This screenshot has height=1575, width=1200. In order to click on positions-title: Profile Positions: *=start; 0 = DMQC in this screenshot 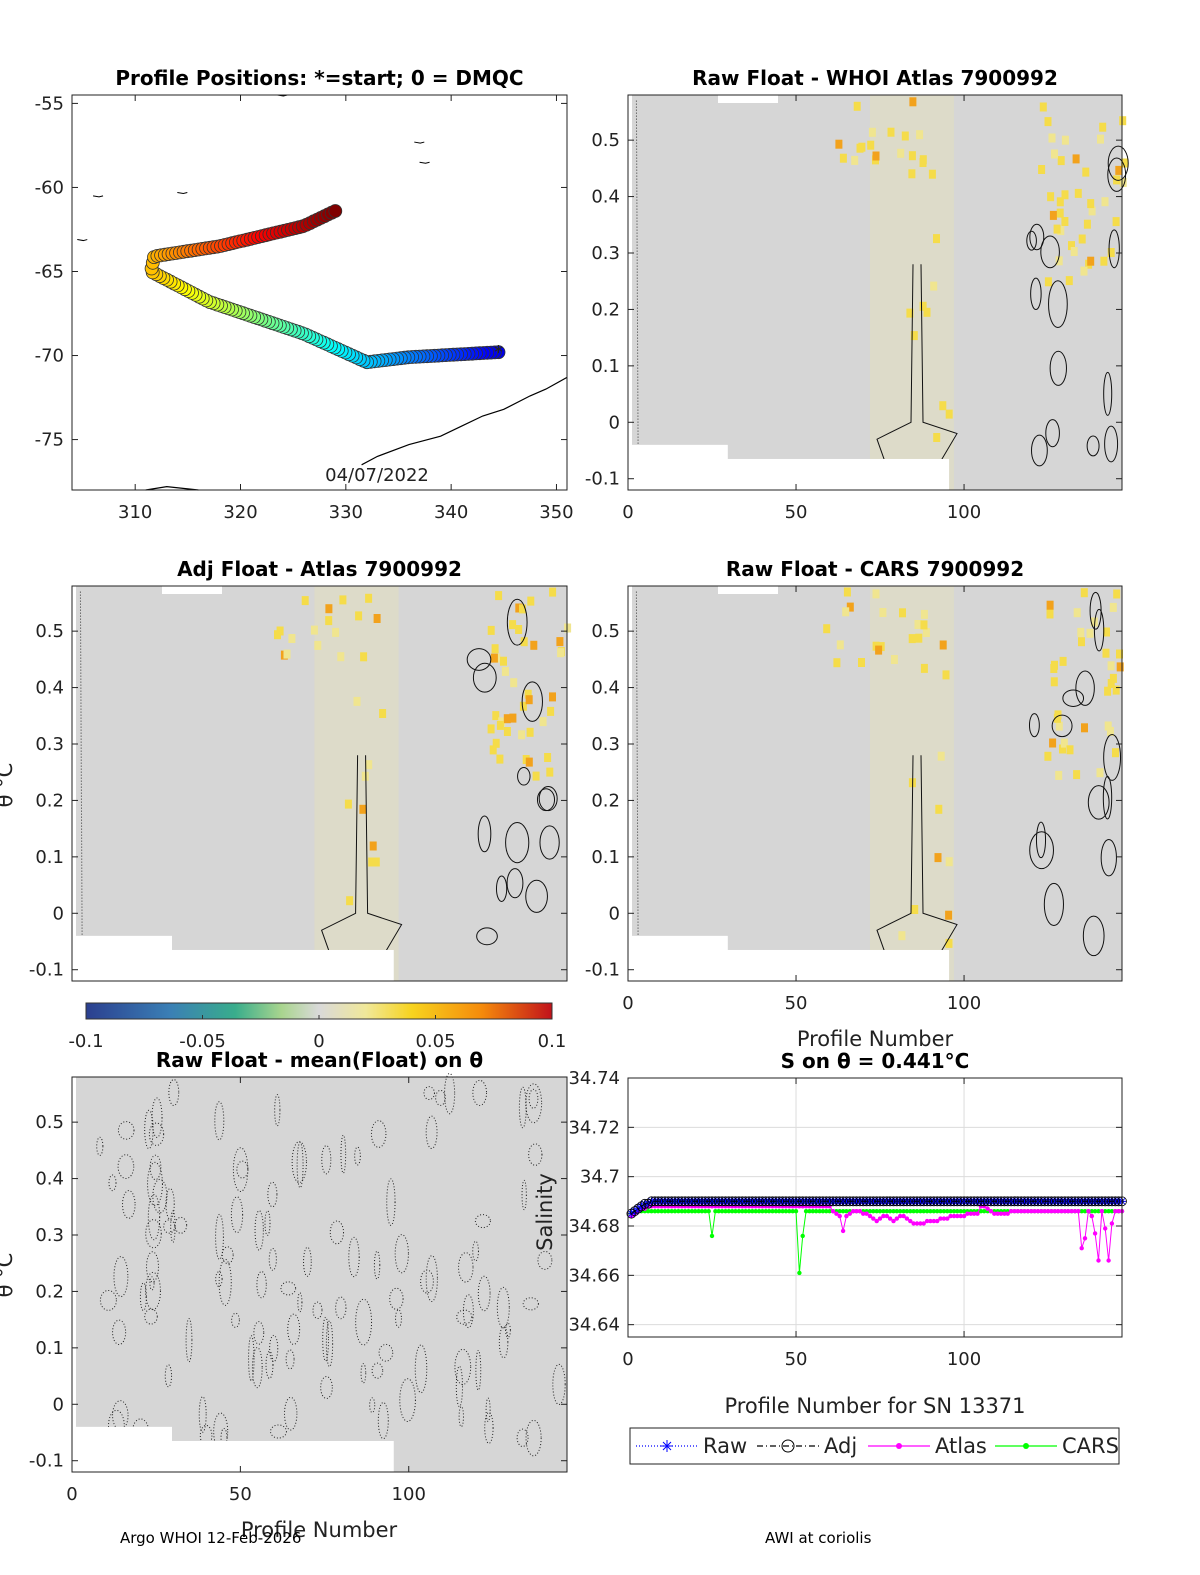, I will do `click(319, 78)`.